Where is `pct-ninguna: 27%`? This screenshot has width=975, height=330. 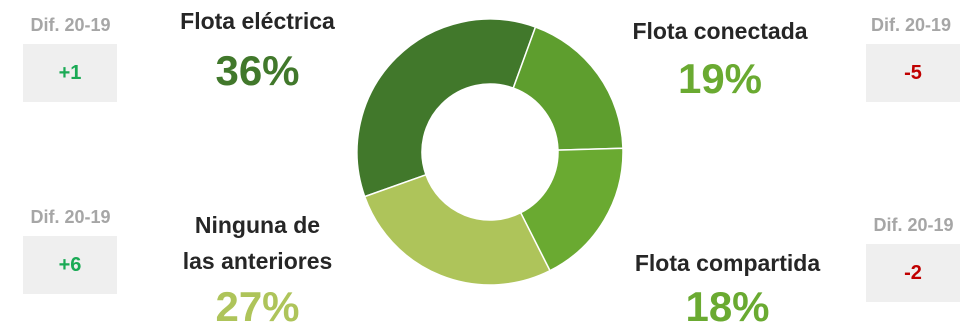 pct-ninguna: 27% is located at coordinates (257, 306).